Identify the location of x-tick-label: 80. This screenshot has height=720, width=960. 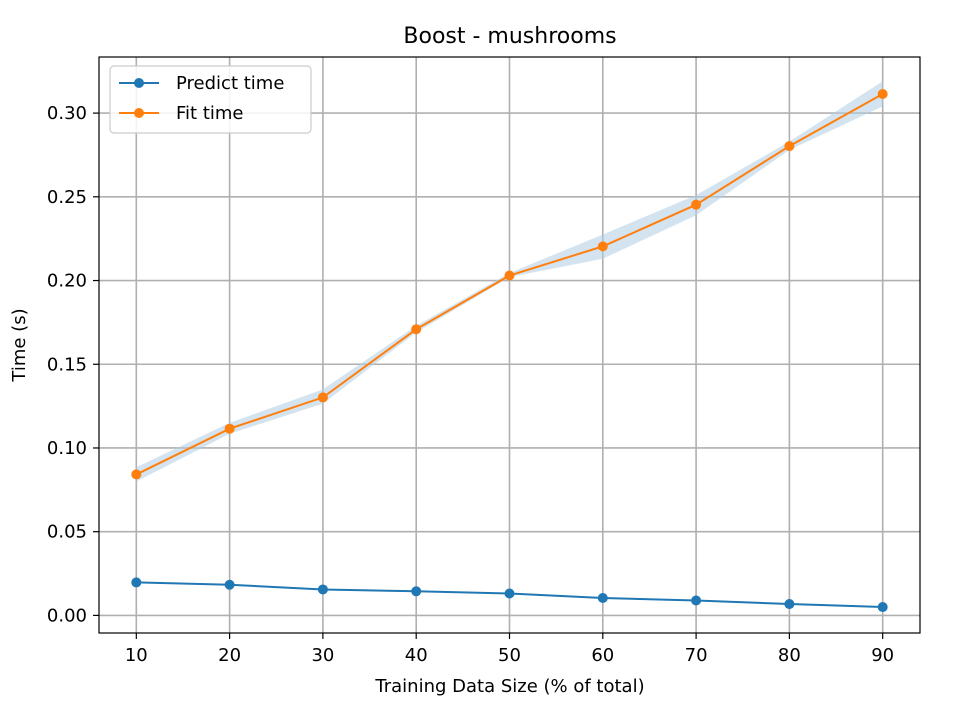
(789, 655).